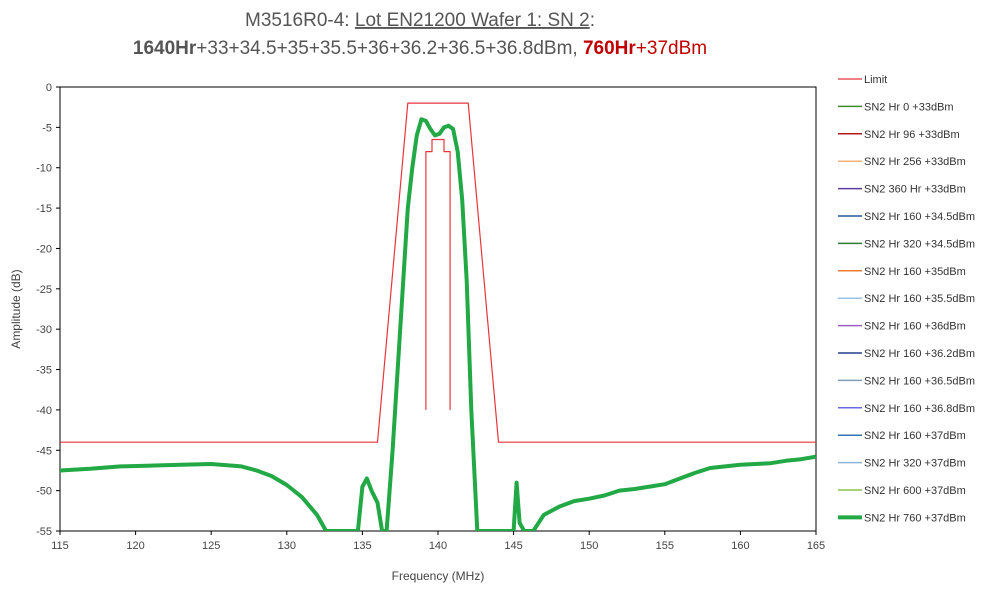 This screenshot has height=589, width=1000. Describe the element at coordinates (48, 310) in the screenshot. I see `y-axis-ticks: 0 -5 -10 -15 -20 -25 -30 -35 -40 -45 -50 -55` at that location.